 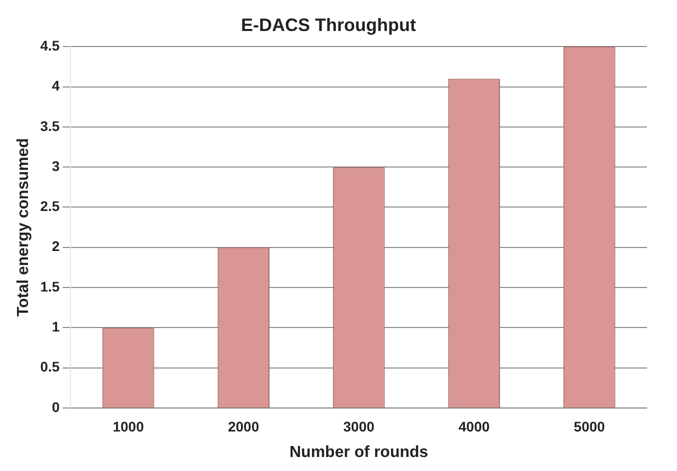 What do you see at coordinates (56, 406) in the screenshot?
I see `y-tick-label: 0` at bounding box center [56, 406].